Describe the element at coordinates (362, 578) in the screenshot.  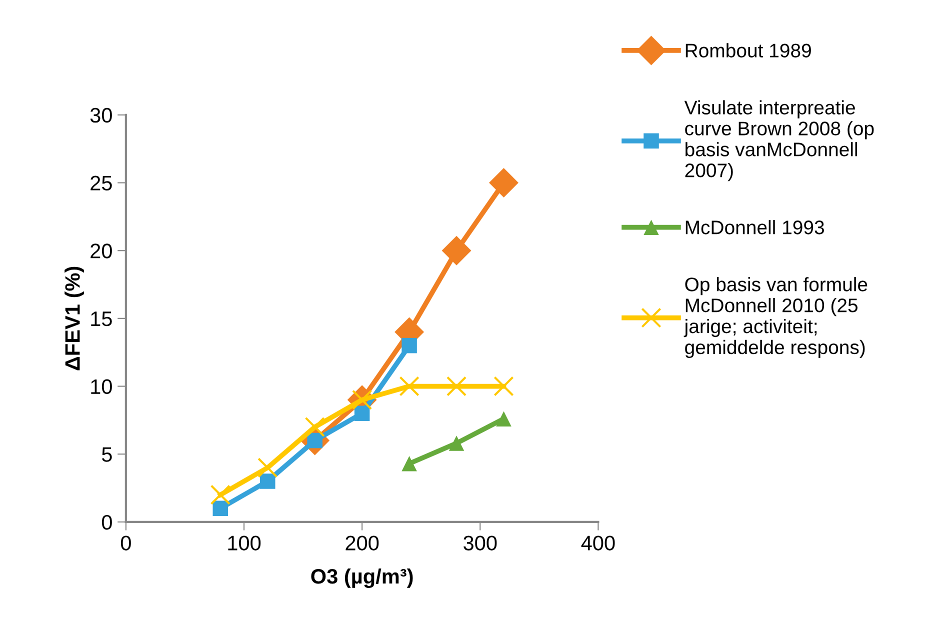
I see `x-axis-title: O3 (µg/m³)` at that location.